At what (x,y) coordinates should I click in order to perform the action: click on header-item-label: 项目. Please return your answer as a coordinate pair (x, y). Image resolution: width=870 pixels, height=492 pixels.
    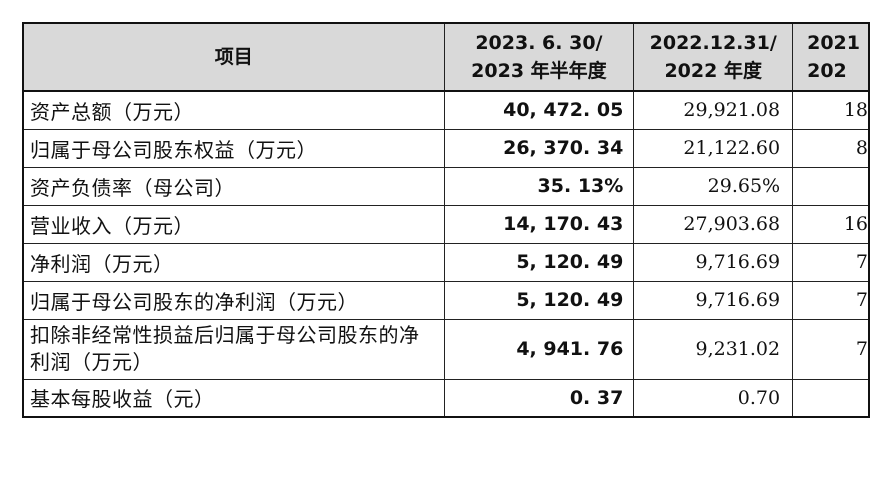
    Looking at the image, I should click on (233, 57).